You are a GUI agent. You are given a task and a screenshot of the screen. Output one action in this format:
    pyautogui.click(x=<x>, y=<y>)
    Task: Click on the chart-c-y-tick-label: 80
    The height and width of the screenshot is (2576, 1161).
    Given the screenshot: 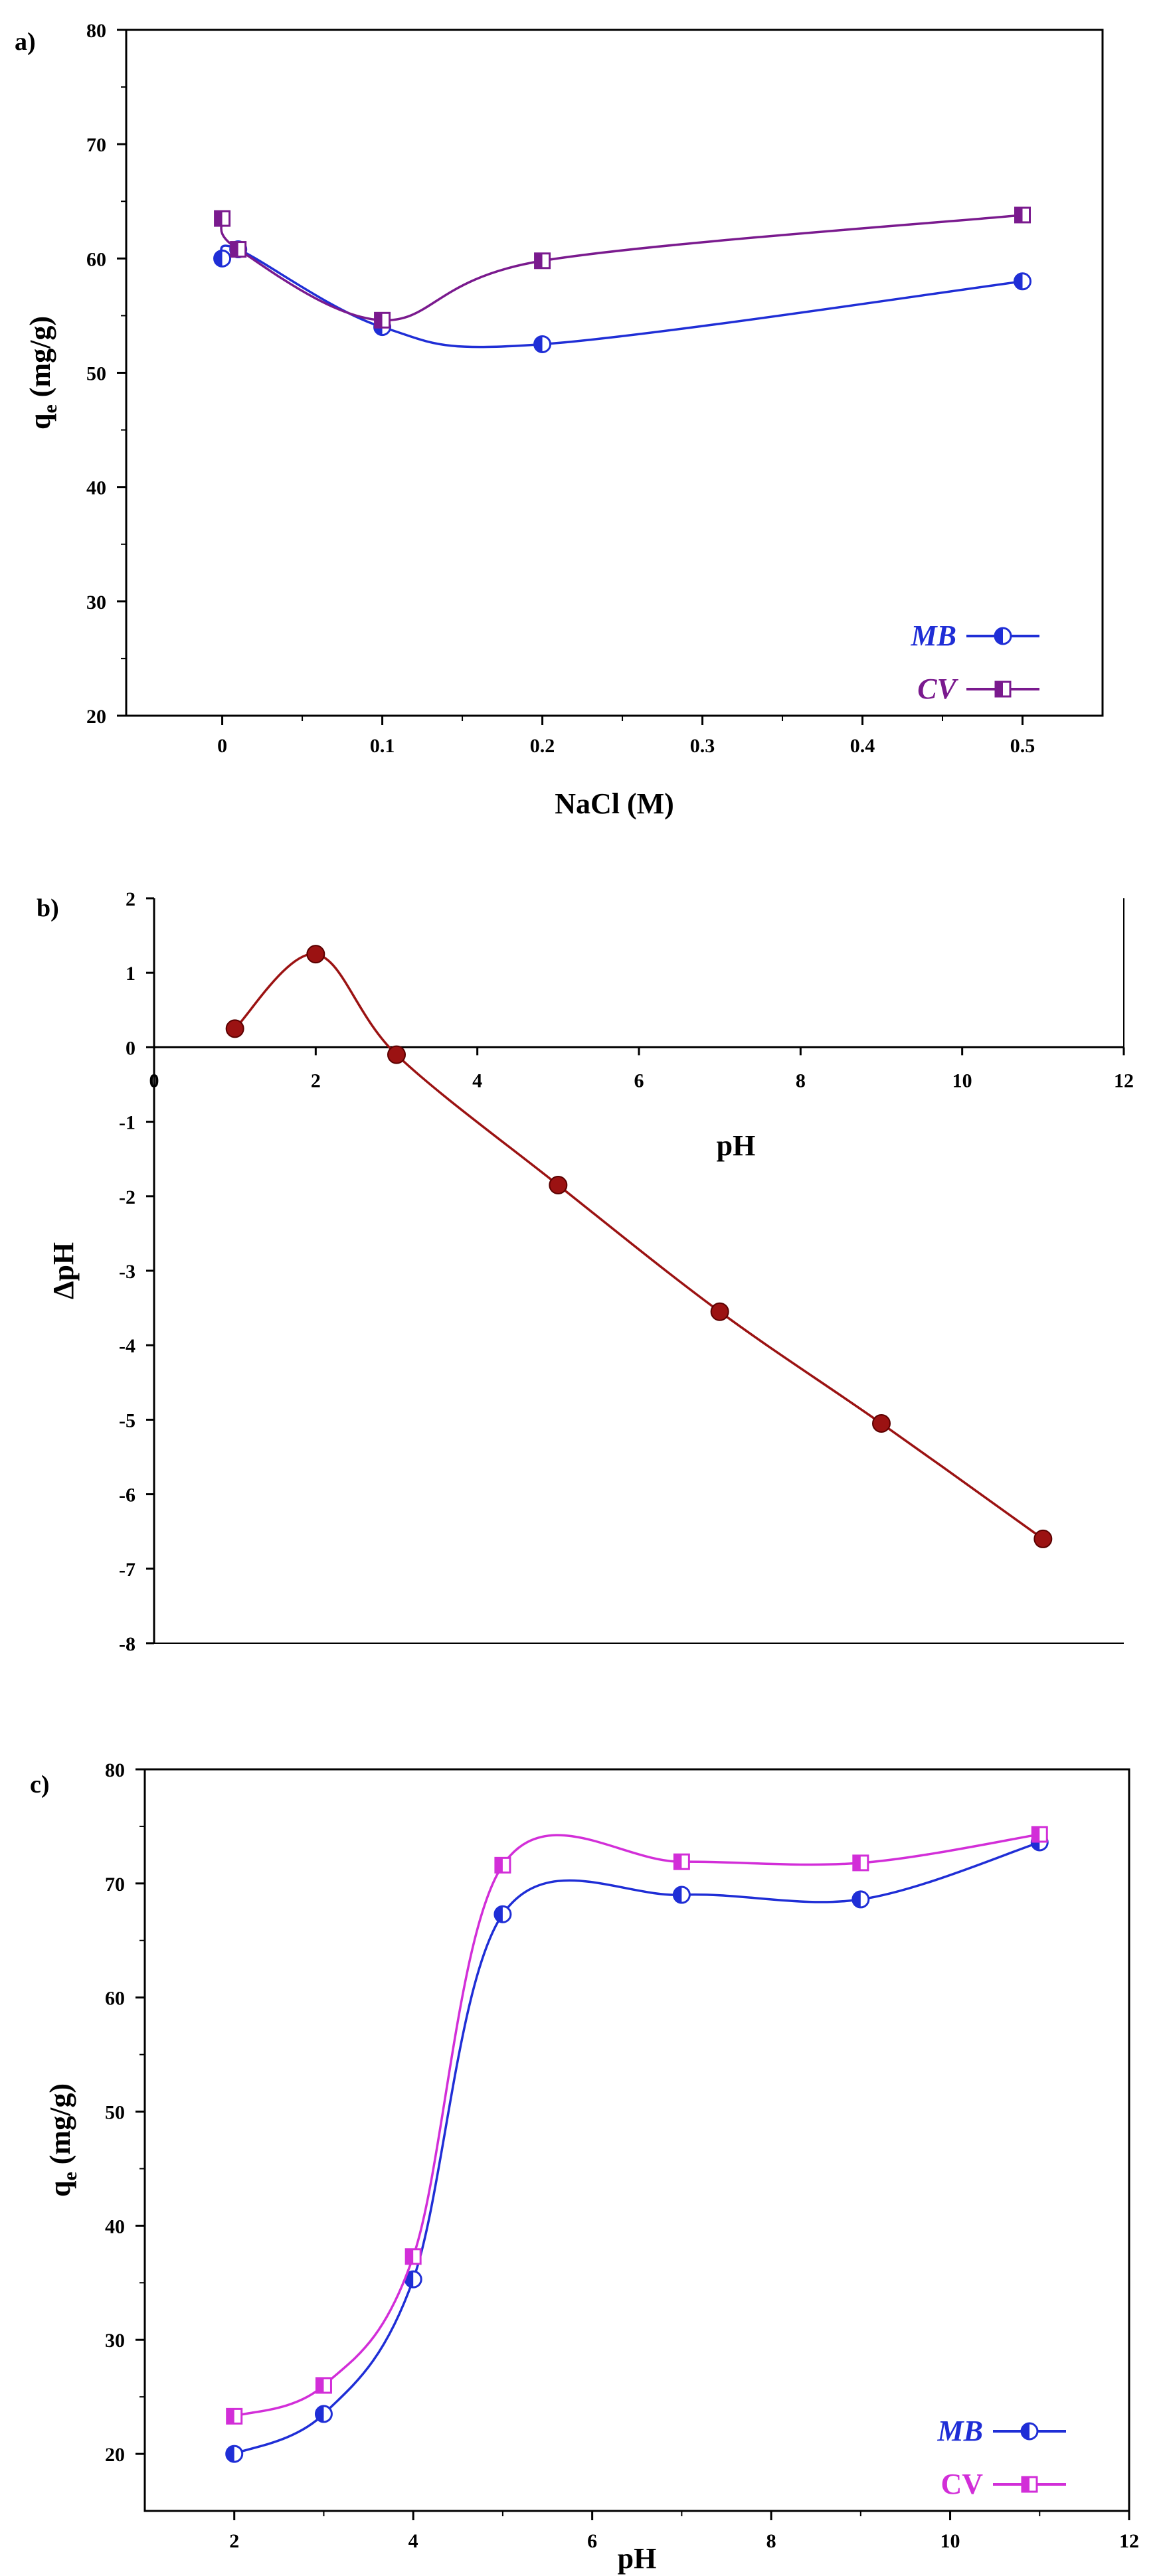 What is the action you would take?
    pyautogui.click(x=115, y=1770)
    